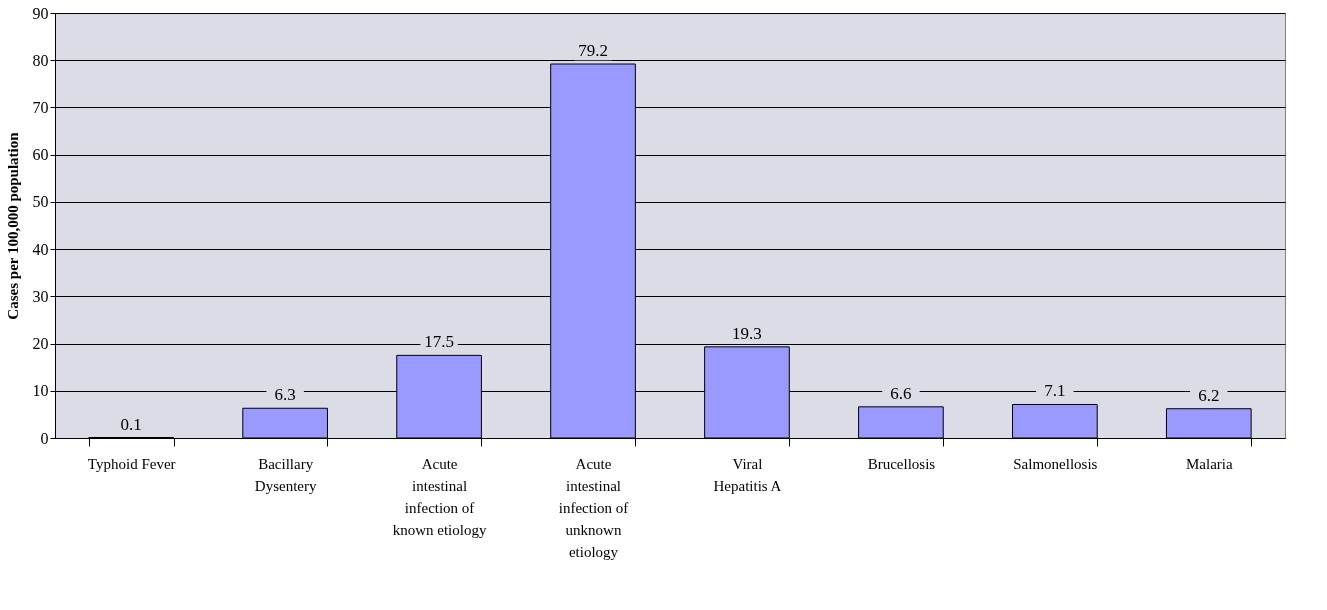 The height and width of the screenshot is (610, 1327). Describe the element at coordinates (40, 249) in the screenshot. I see `y-tick-label: 40` at that location.